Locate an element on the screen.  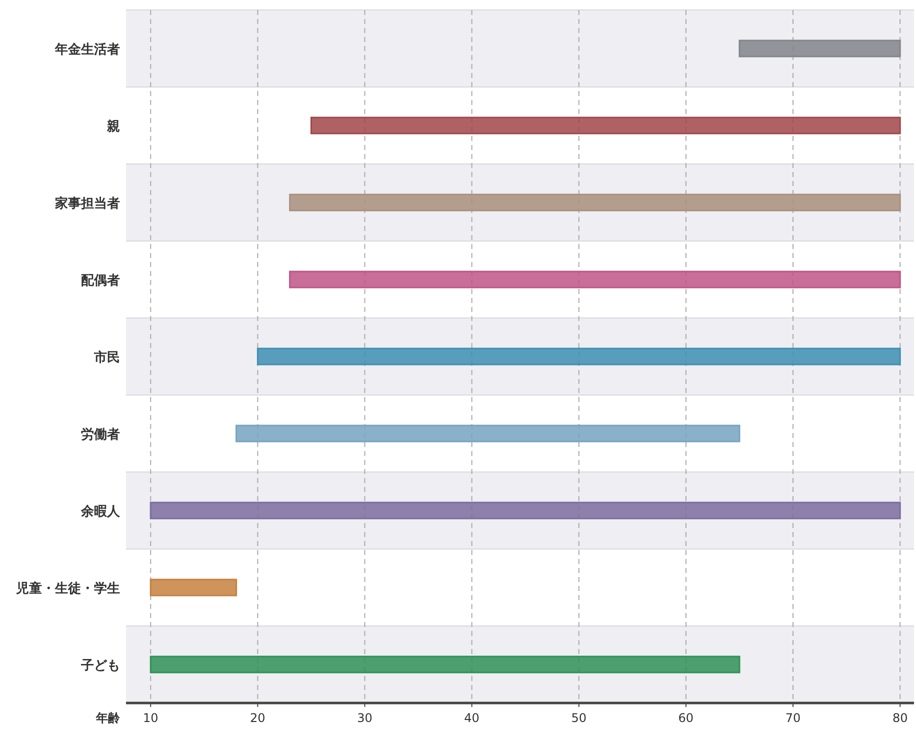
x-axis-title: 年齢 is located at coordinates (108, 718).